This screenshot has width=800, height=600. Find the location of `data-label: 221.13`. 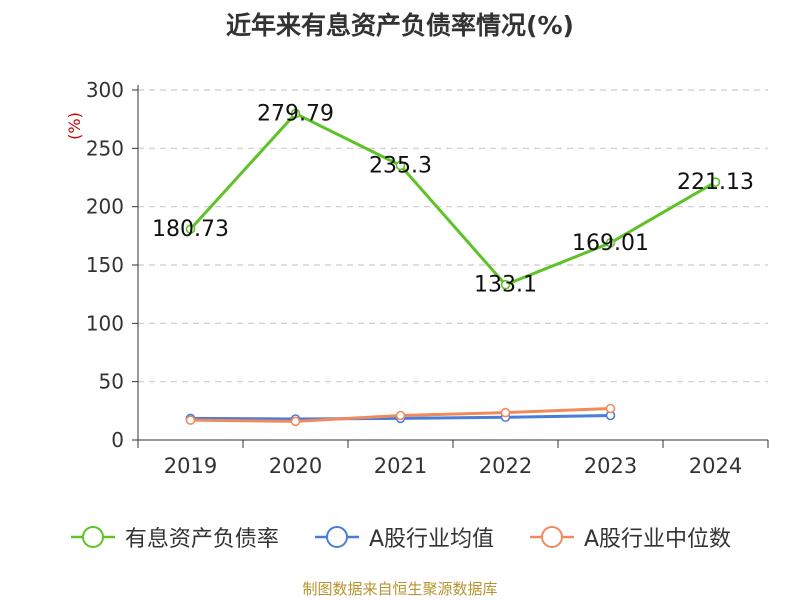

data-label: 221.13 is located at coordinates (715, 182).